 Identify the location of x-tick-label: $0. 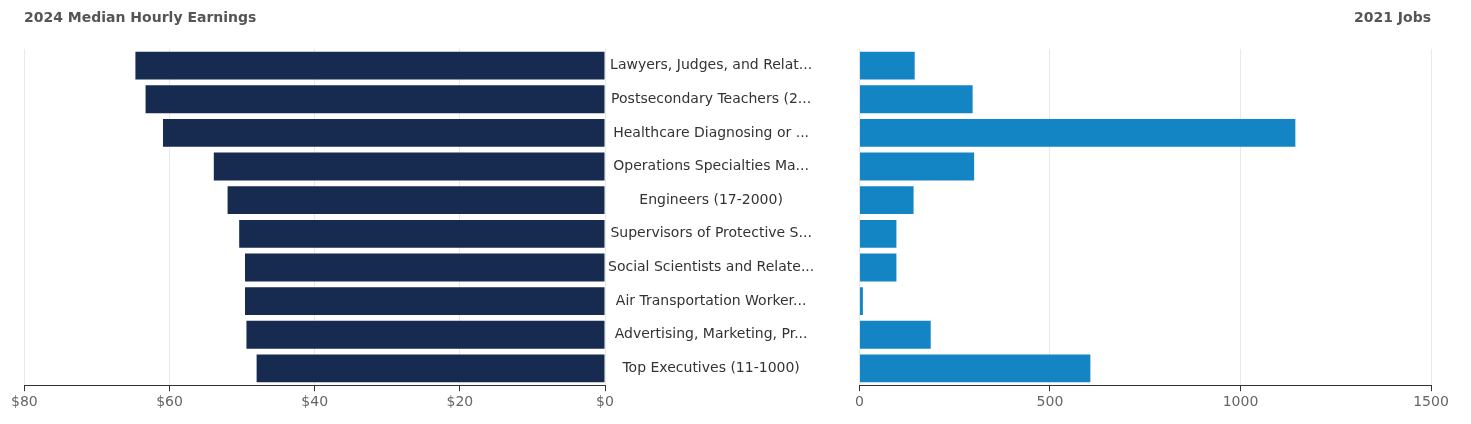
(605, 401).